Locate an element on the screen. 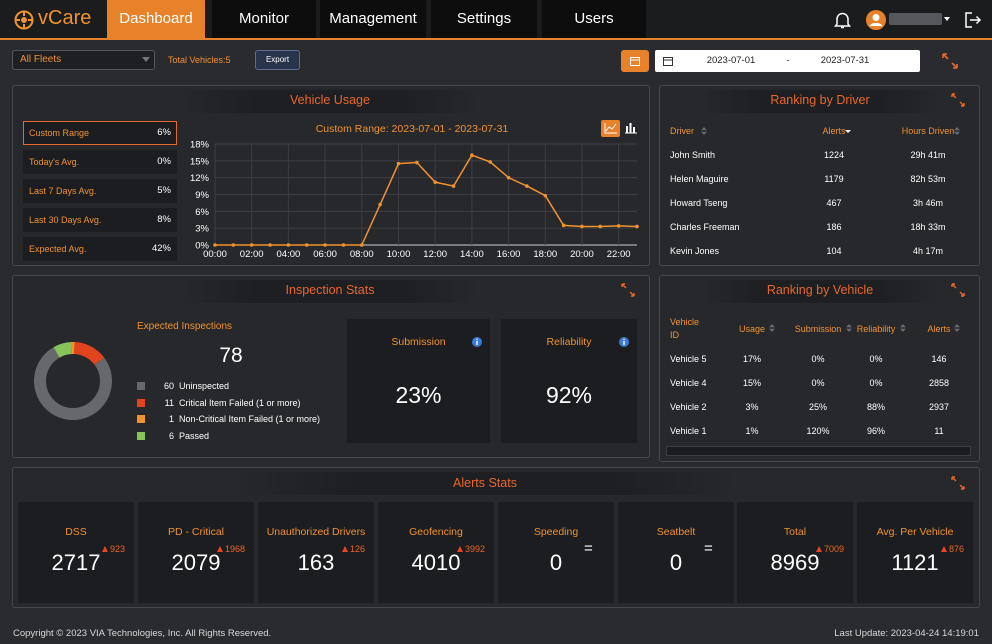 This screenshot has width=992, height=644. stat-label: Custom Range is located at coordinates (59, 133).